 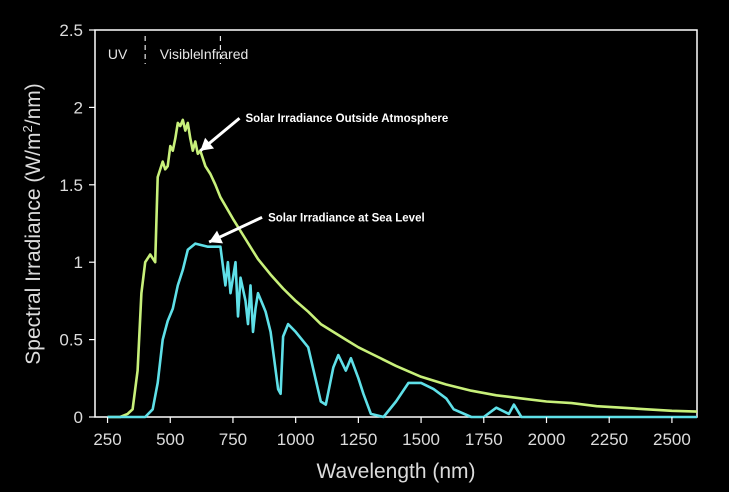 What do you see at coordinates (33, 249) in the screenshot?
I see `y-axis-title-main: Spectral Irradiance (W/m` at bounding box center [33, 249].